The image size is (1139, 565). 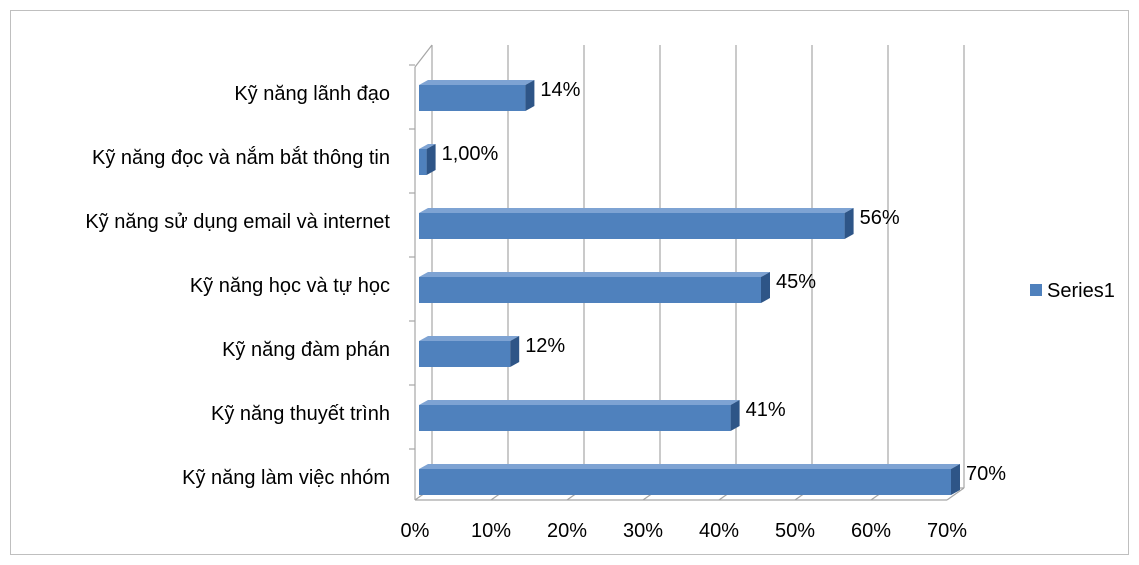 I want to click on legend: Series1, so click(x=1072, y=291).